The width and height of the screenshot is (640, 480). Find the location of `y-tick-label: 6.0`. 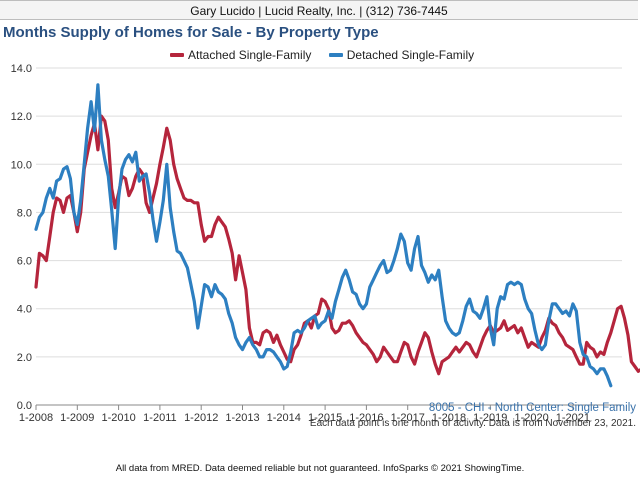

y-tick-label: 6.0 is located at coordinates (24, 262).